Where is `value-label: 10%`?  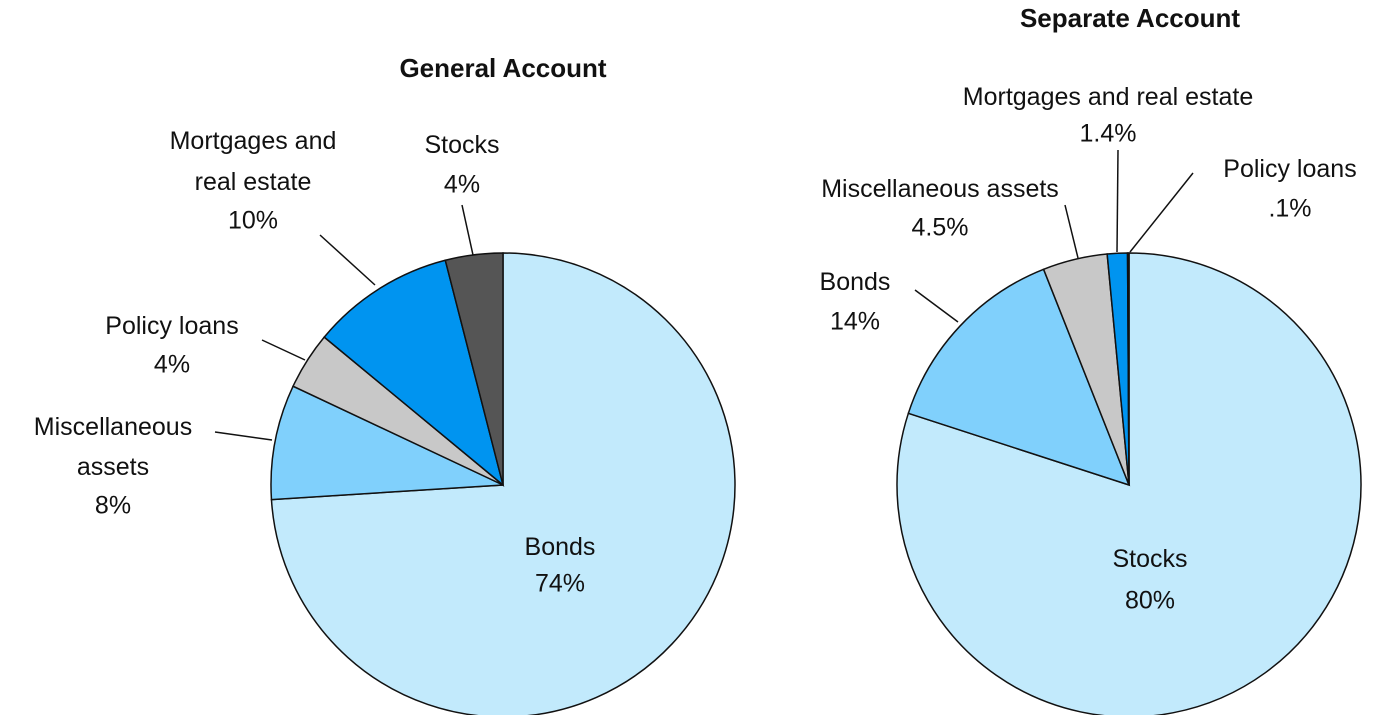
value-label: 10% is located at coordinates (253, 221).